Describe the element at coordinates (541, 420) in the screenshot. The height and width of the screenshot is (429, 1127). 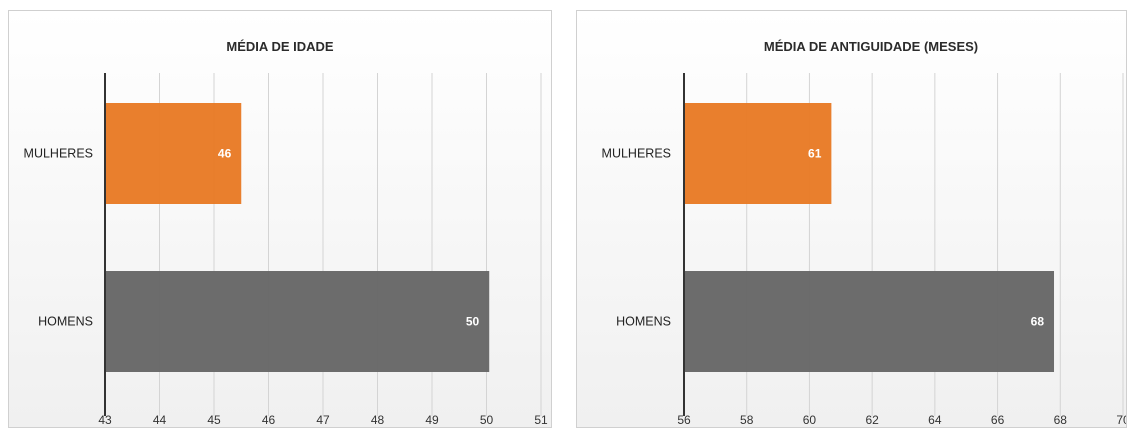
I see `x-tick-label: 51` at that location.